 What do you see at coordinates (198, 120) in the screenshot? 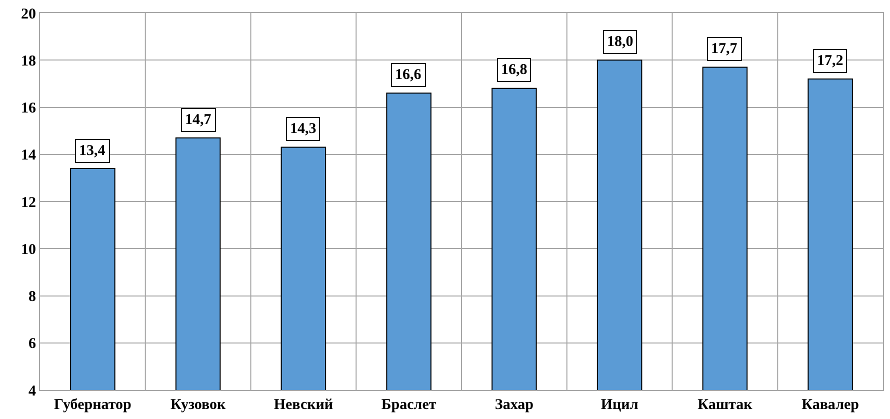
I see `data-label: 14,7` at bounding box center [198, 120].